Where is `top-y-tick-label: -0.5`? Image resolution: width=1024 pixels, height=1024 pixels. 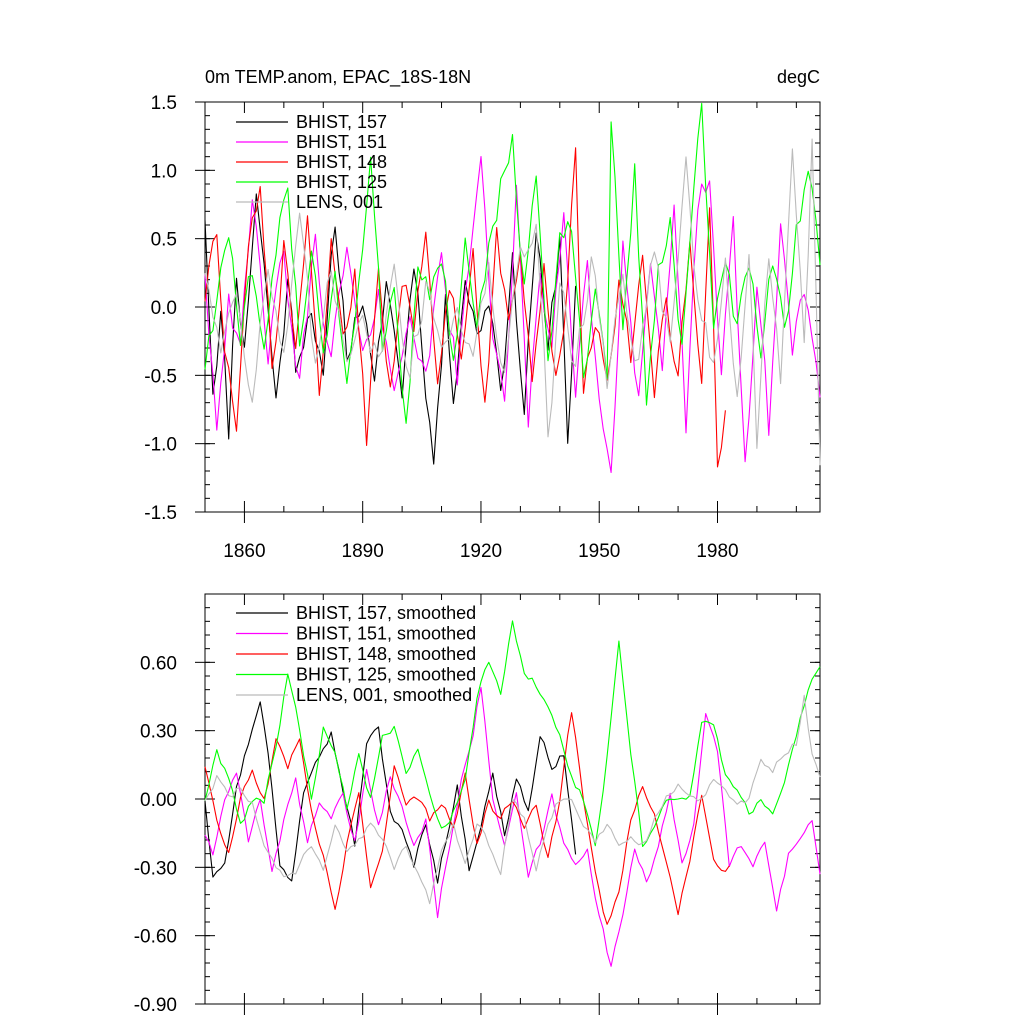 top-y-tick-label: -0.5 is located at coordinates (160, 376).